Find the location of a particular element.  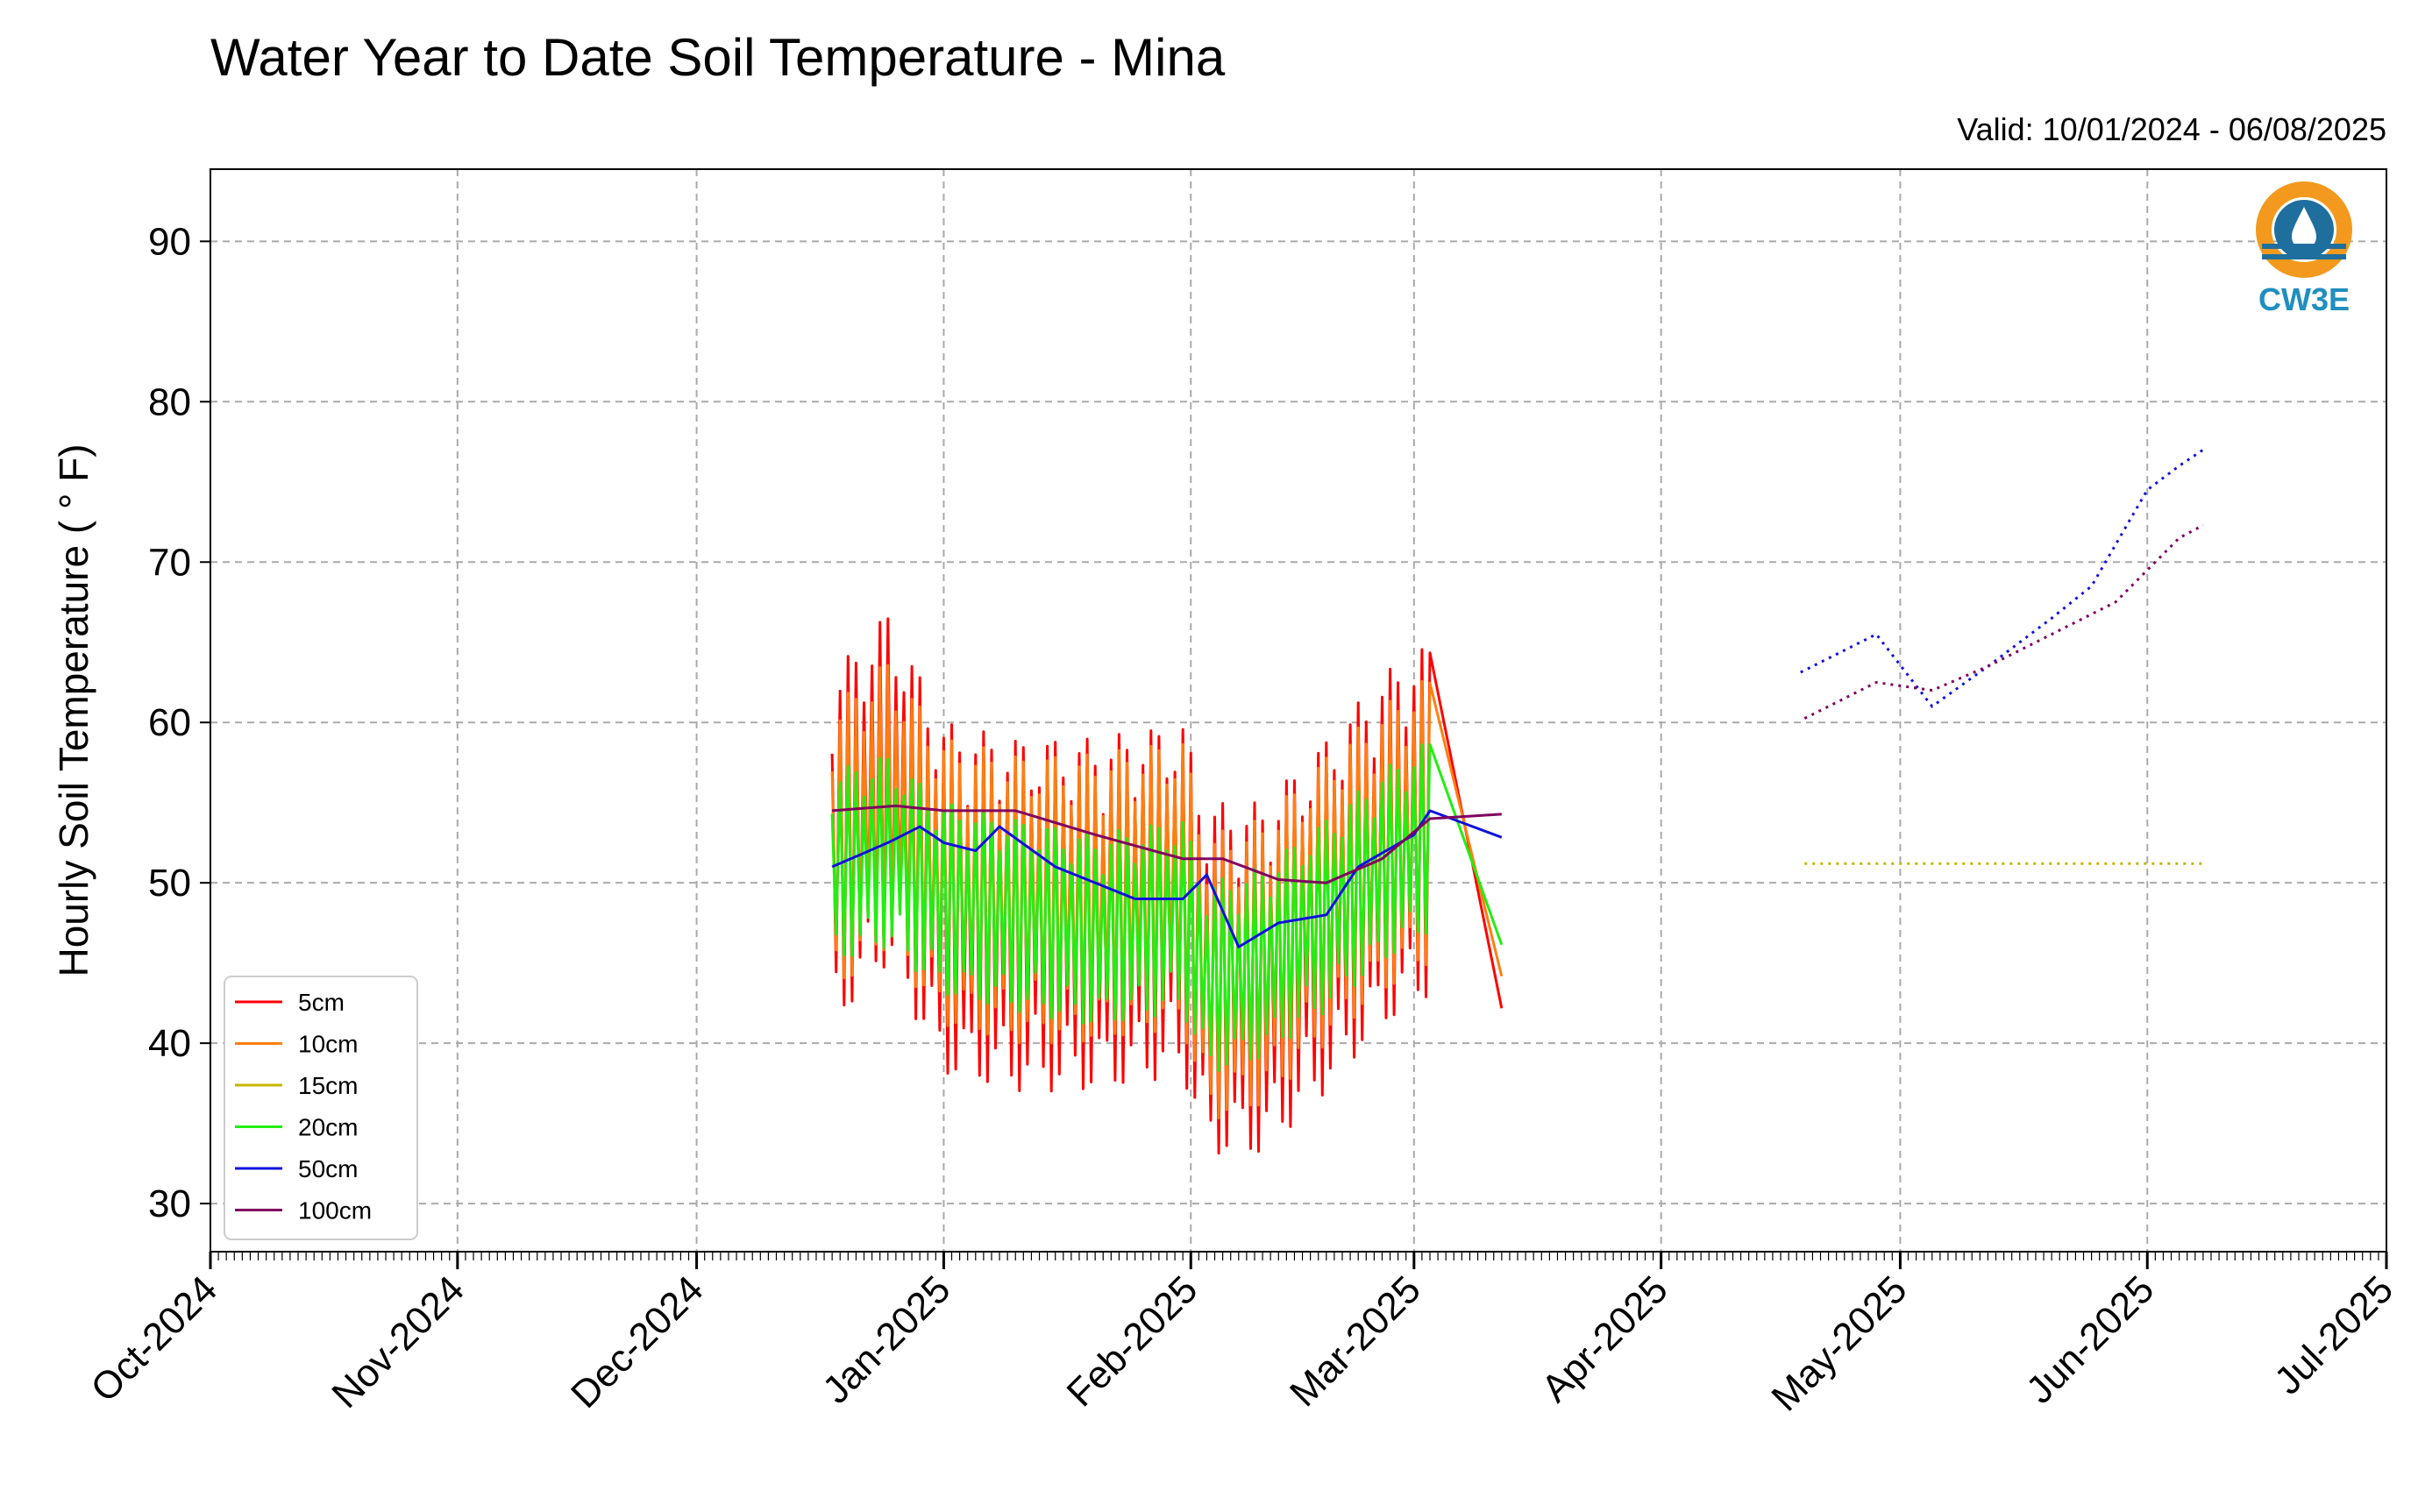

y-axis-label: Hourly Soil Temperature ( ° F) is located at coordinates (73, 710).